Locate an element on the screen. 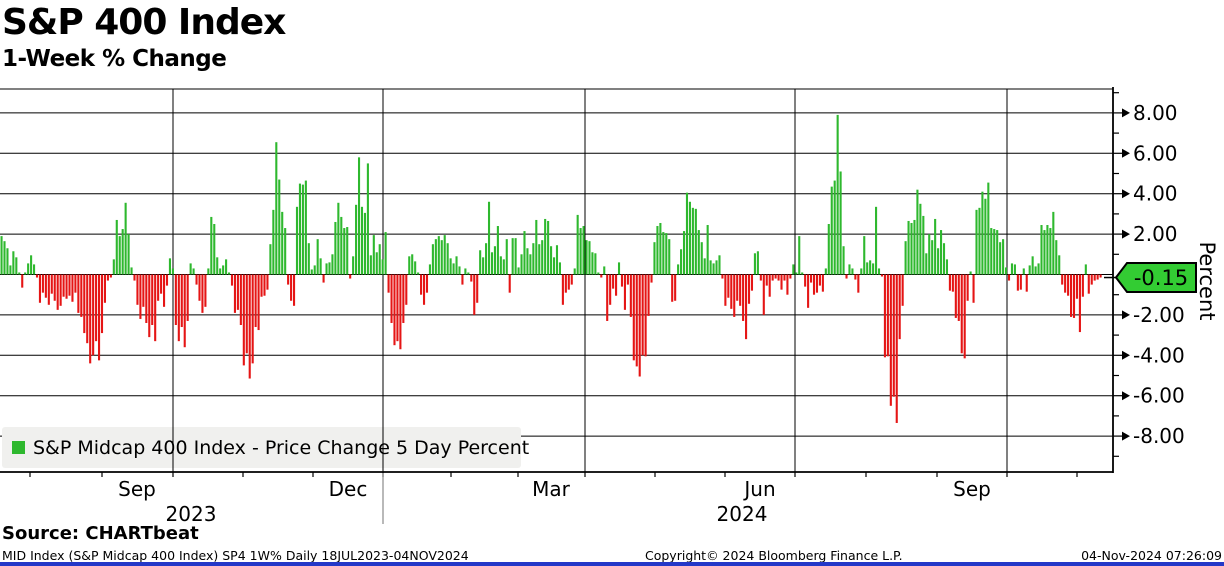 The width and height of the screenshot is (1224, 566). x-month-label: Sep is located at coordinates (137, 489).